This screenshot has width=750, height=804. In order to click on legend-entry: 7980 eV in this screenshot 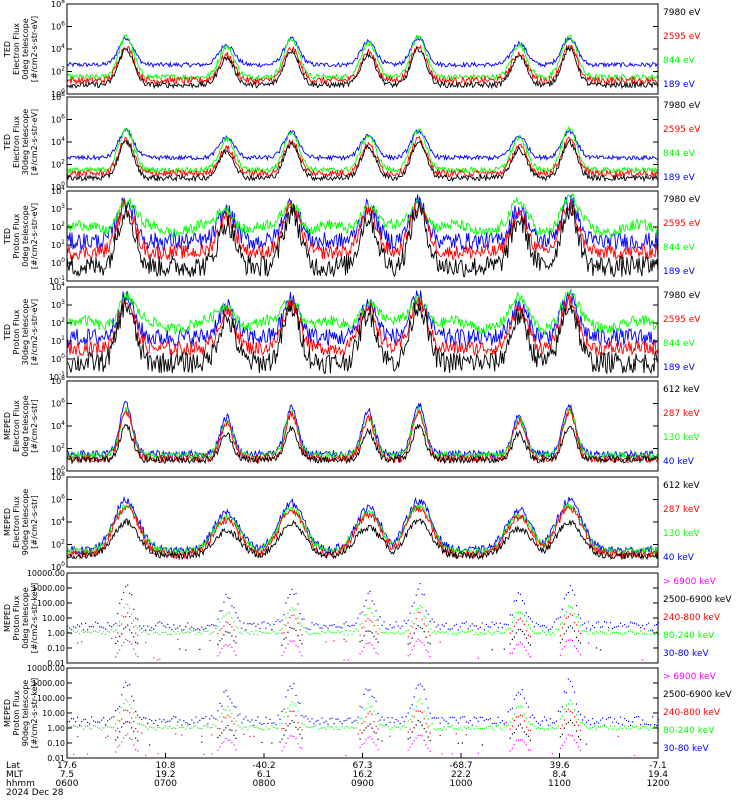, I will do `click(682, 200)`.